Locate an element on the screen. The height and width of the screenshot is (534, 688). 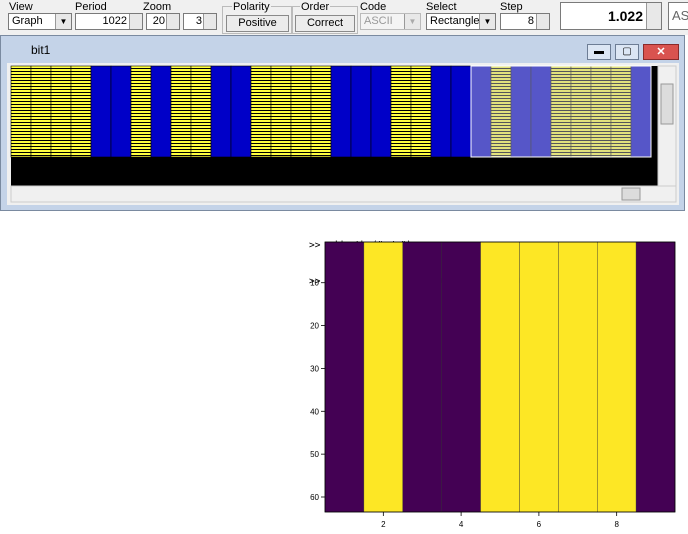
minimize-button: ▬ is located at coordinates (599, 52).